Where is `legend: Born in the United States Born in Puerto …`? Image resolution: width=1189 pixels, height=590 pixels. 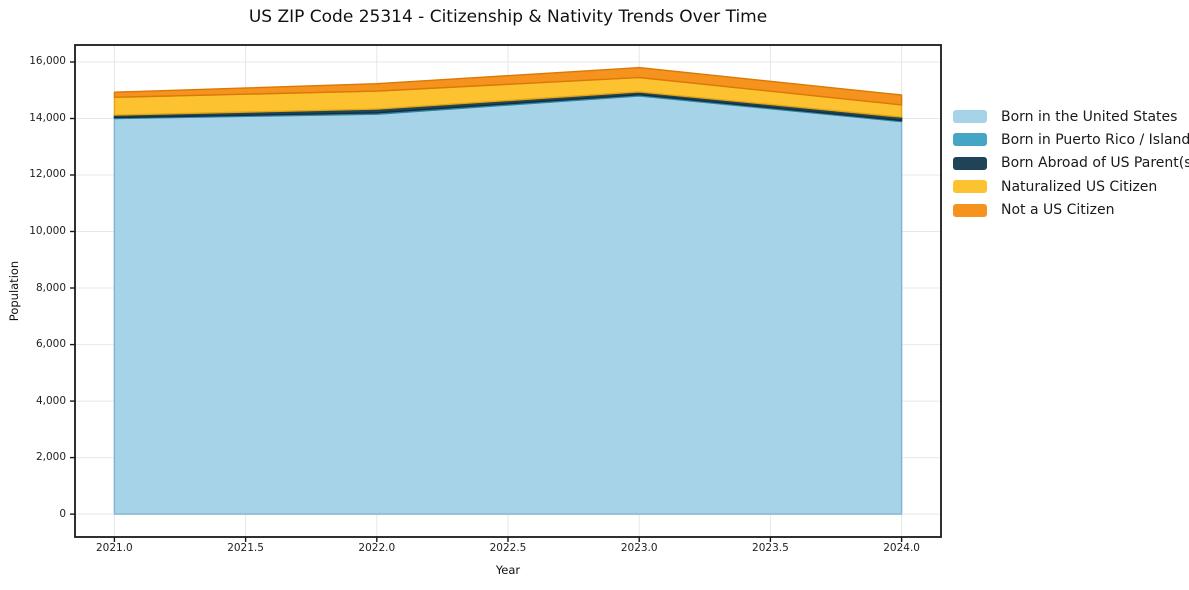
legend: Born in the United States Born in Puerto … is located at coordinates (1071, 168).